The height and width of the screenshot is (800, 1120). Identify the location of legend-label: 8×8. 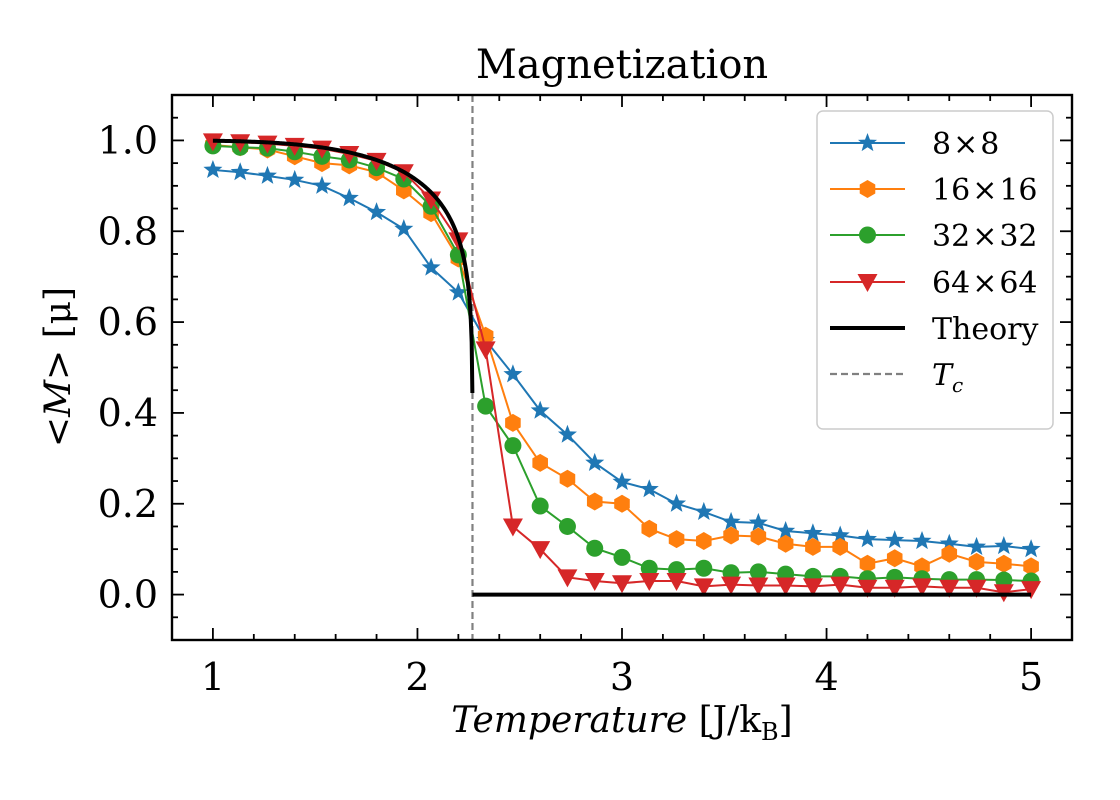
(965, 144).